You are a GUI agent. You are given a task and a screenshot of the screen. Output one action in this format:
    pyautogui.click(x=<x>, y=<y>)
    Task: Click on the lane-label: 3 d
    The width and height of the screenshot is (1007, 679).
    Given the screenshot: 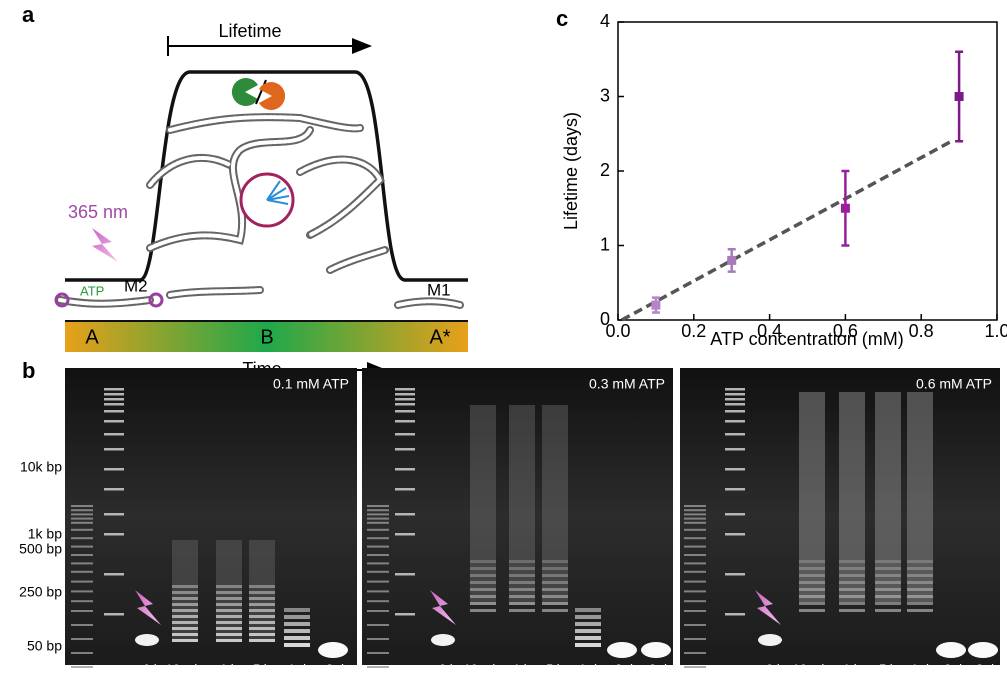 What is the action you would take?
    pyautogui.click(x=985, y=668)
    